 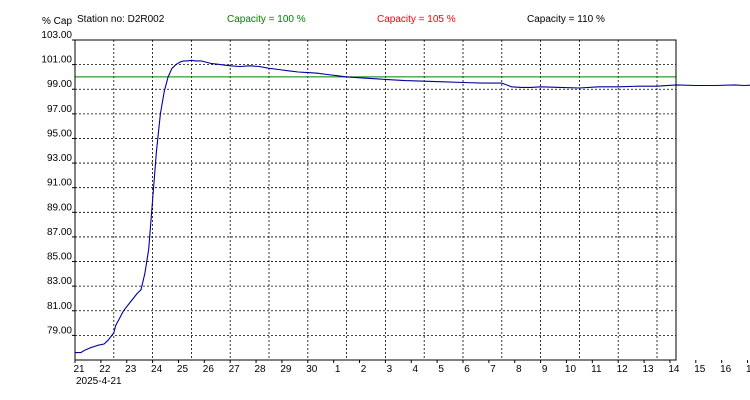 I want to click on y-tick-label: 95.00, so click(x=59, y=133).